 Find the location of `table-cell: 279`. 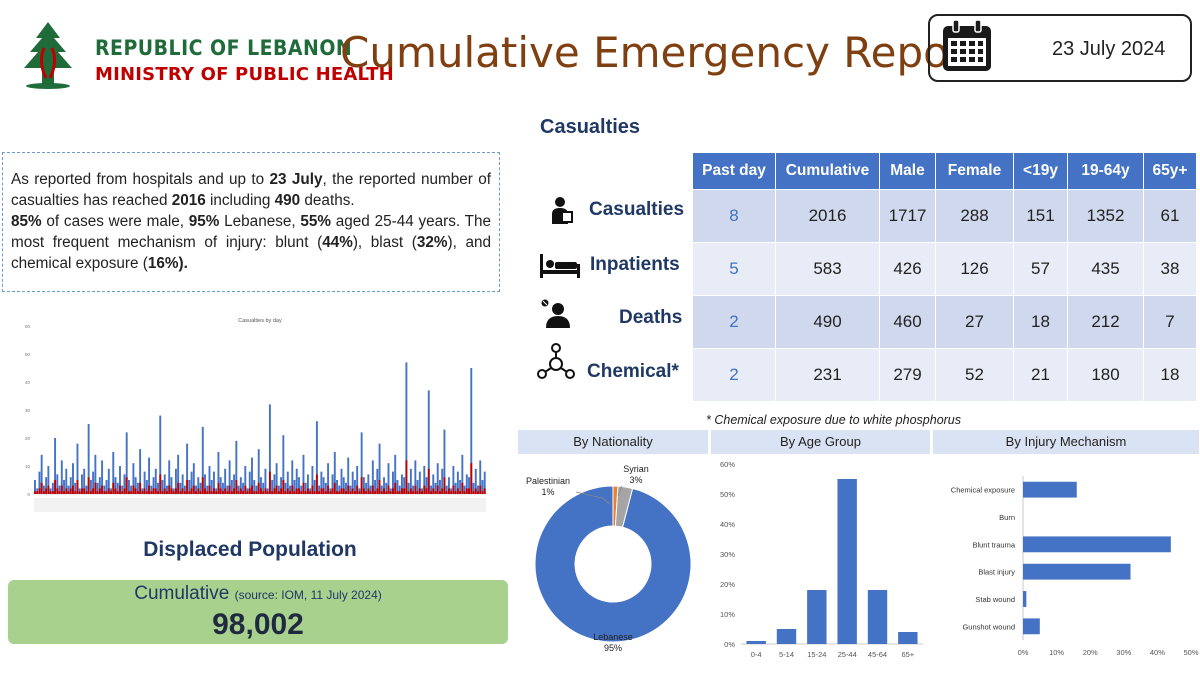

table-cell: 279 is located at coordinates (907, 375).